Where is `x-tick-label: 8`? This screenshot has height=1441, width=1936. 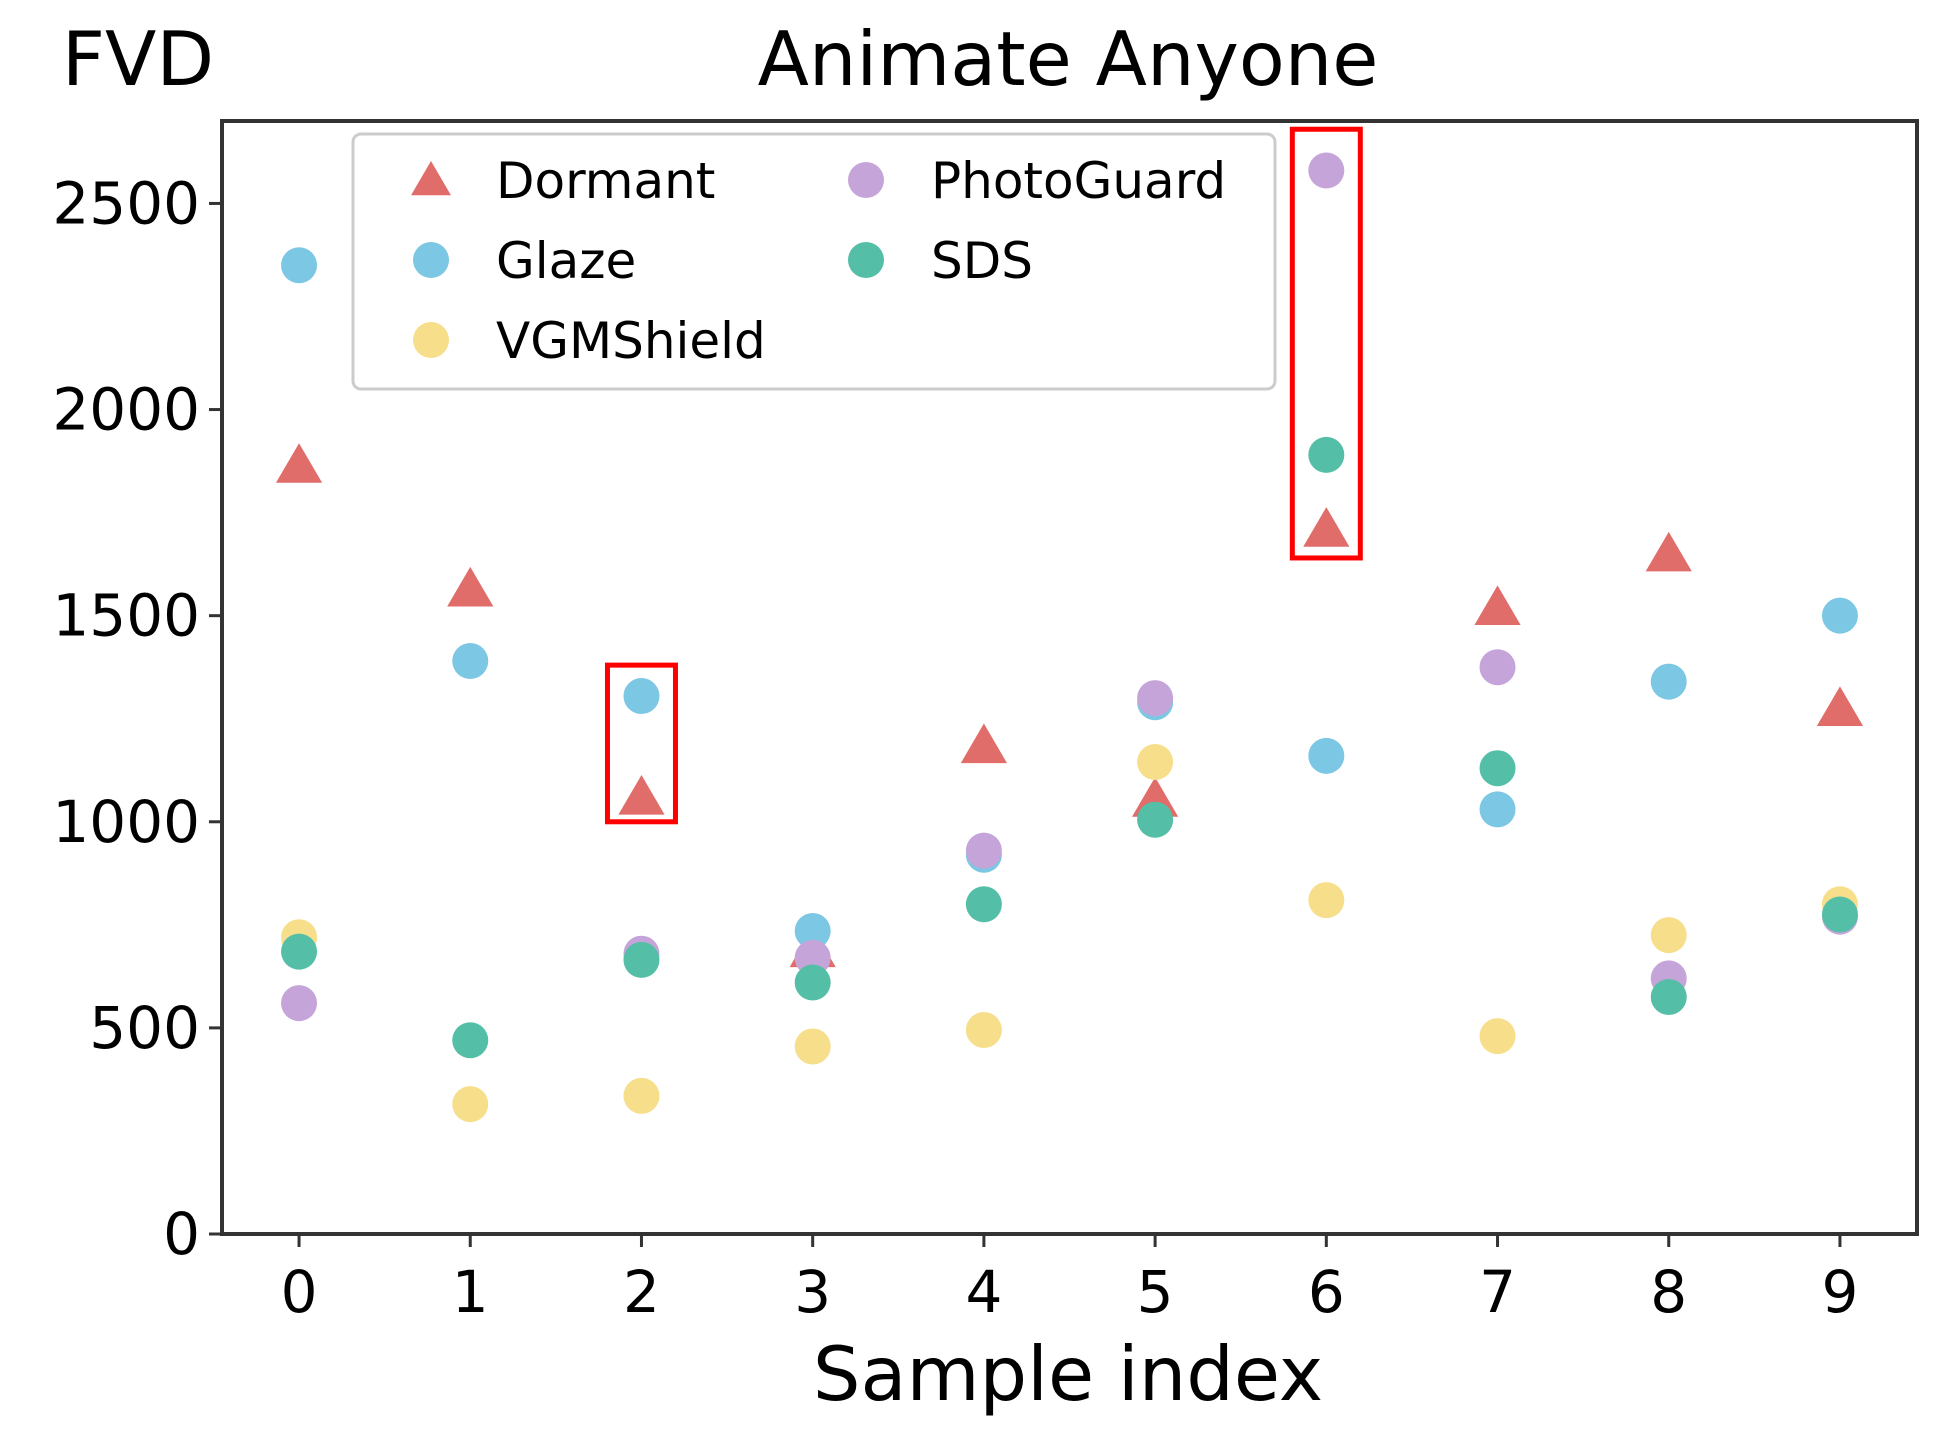
x-tick-label: 8 is located at coordinates (1668, 1292).